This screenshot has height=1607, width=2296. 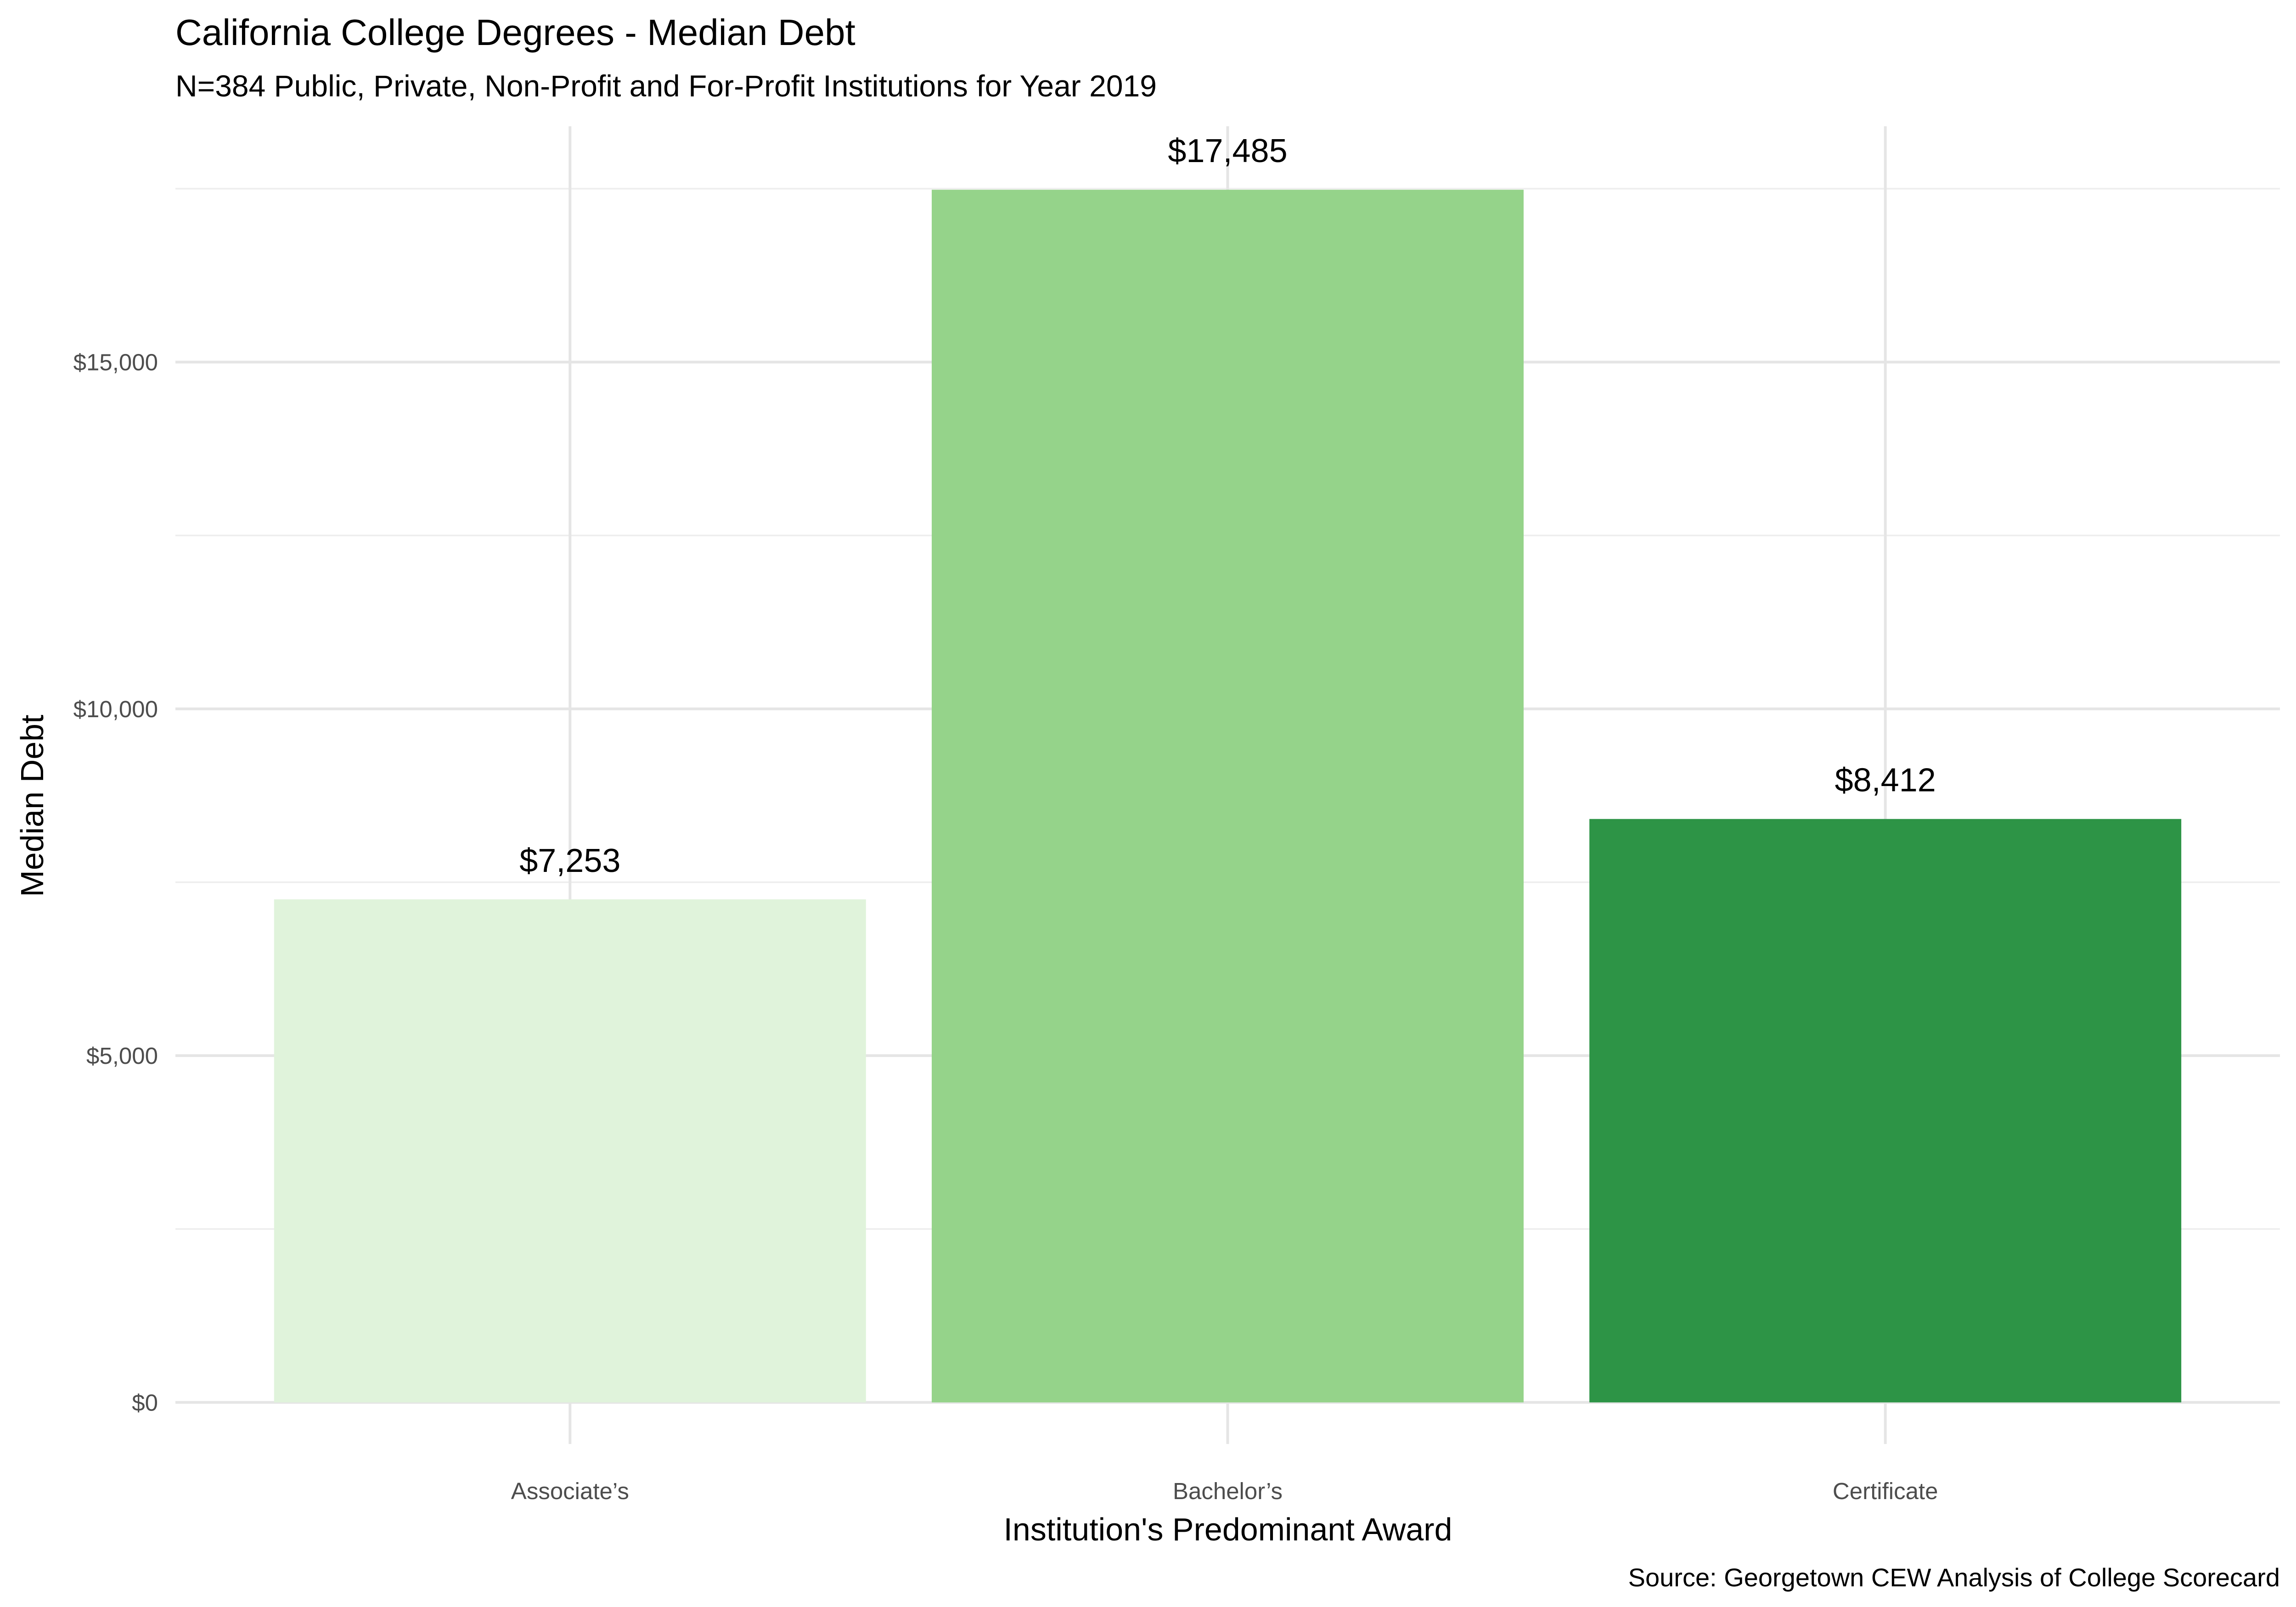 What do you see at coordinates (32, 806) in the screenshot?
I see `y-axis-title: Median Debt` at bounding box center [32, 806].